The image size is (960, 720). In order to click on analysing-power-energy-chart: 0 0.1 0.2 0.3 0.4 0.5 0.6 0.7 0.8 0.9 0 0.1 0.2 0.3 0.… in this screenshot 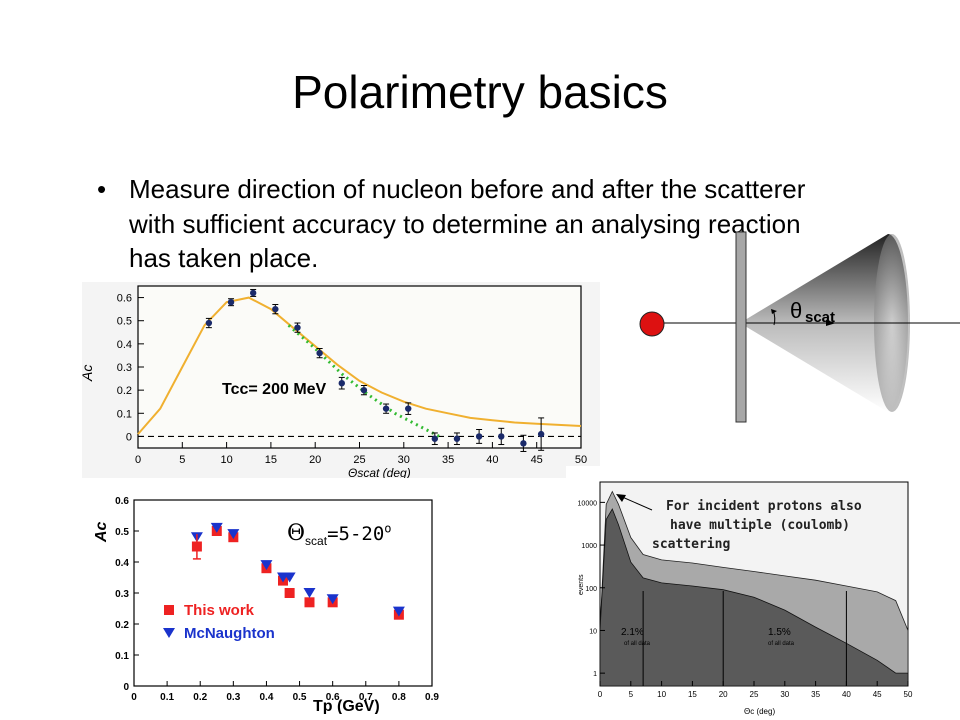, I will do `click(266, 605)`.